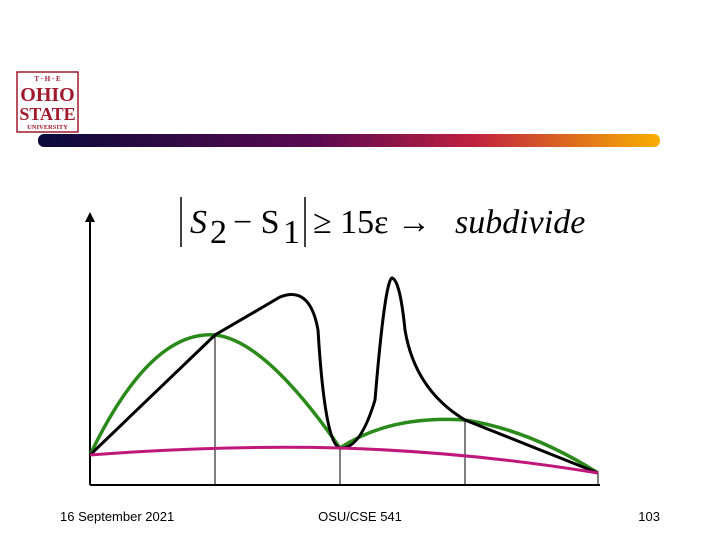  What do you see at coordinates (47, 95) in the screenshot?
I see `logo-text: OHIO` at bounding box center [47, 95].